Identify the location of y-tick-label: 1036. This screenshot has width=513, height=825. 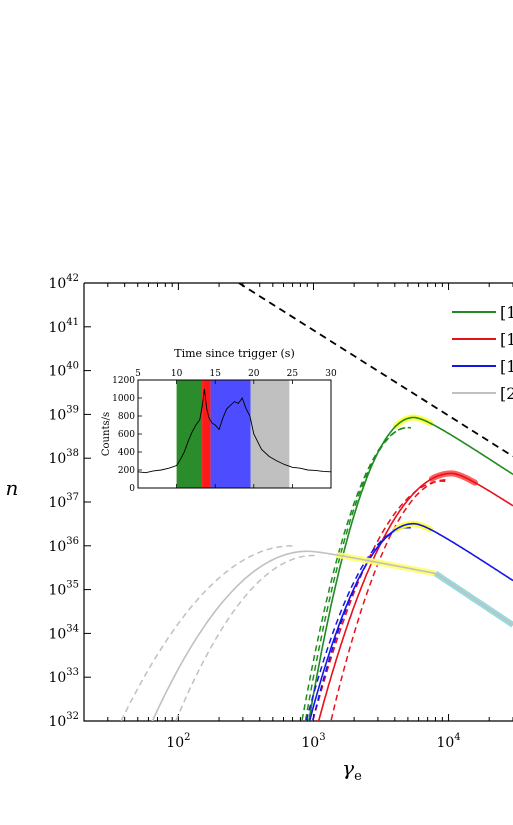
(63, 545).